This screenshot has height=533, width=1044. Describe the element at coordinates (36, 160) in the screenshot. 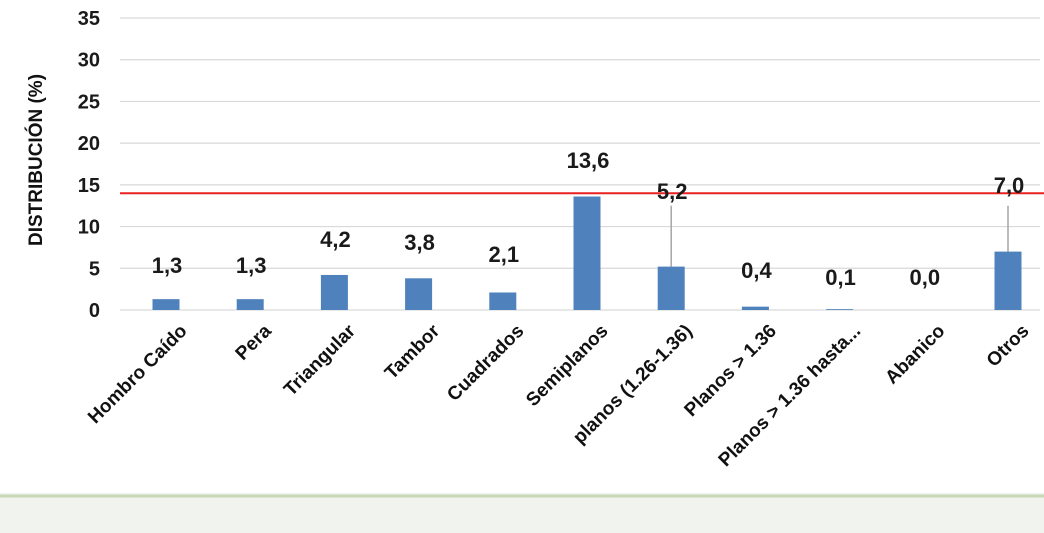

I see `y-axis-title: DISTRIBUCIÓN (%)` at that location.